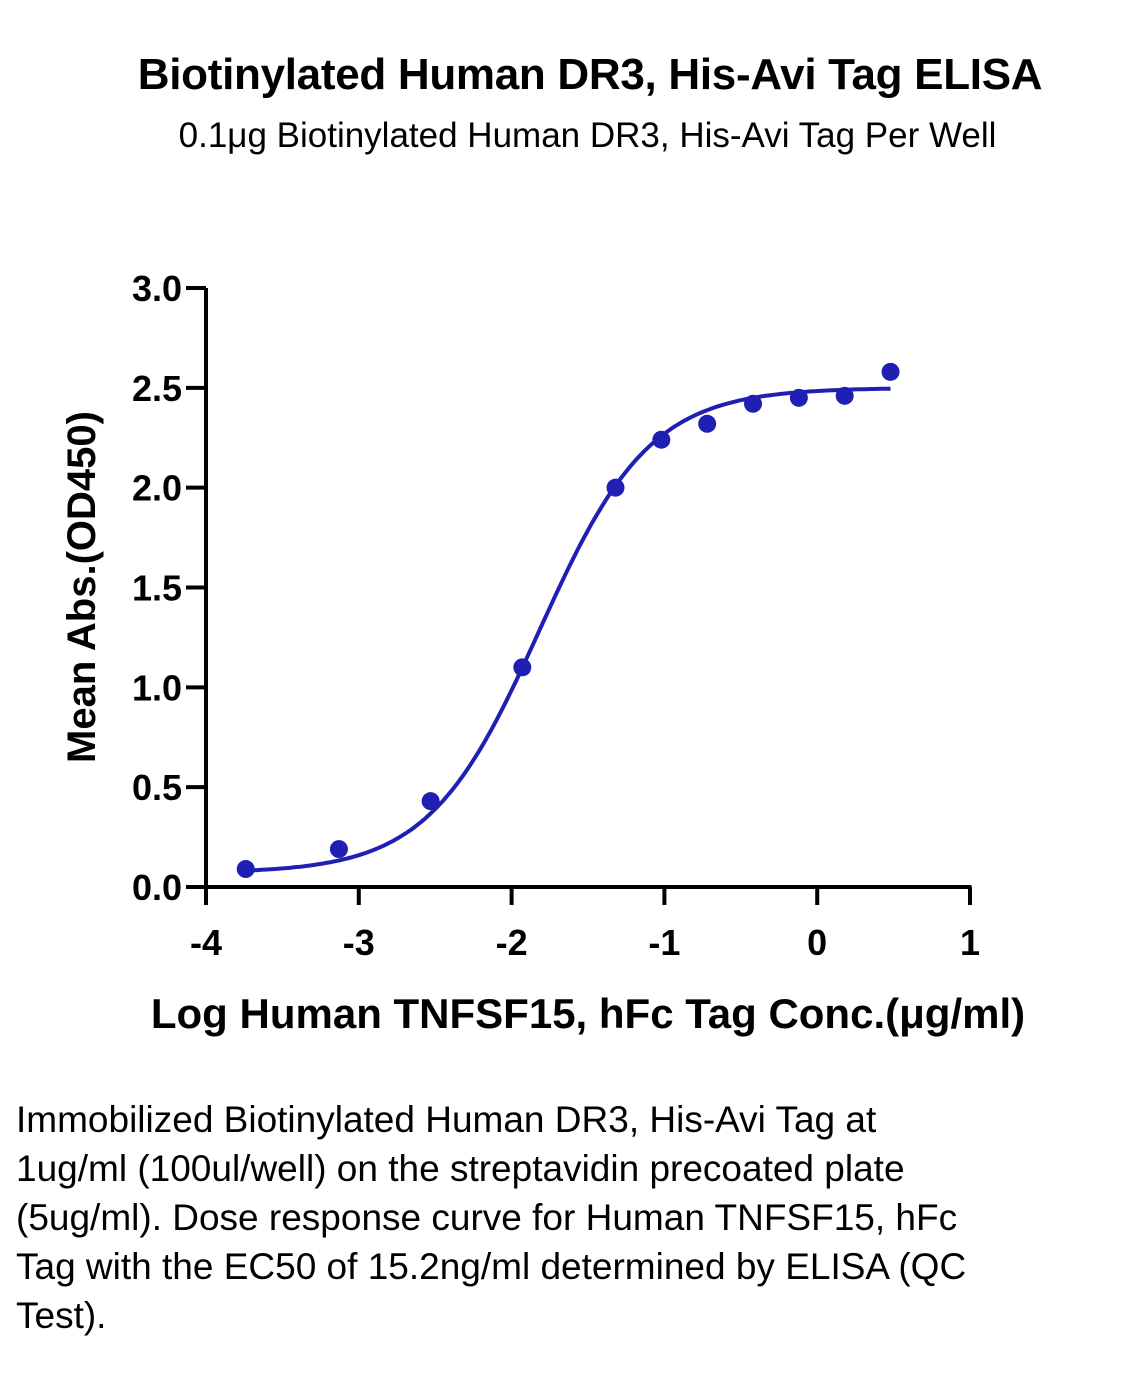 The height and width of the screenshot is (1400, 1123). Describe the element at coordinates (157, 488) in the screenshot. I see `y-tick-label: 2.0` at that location.